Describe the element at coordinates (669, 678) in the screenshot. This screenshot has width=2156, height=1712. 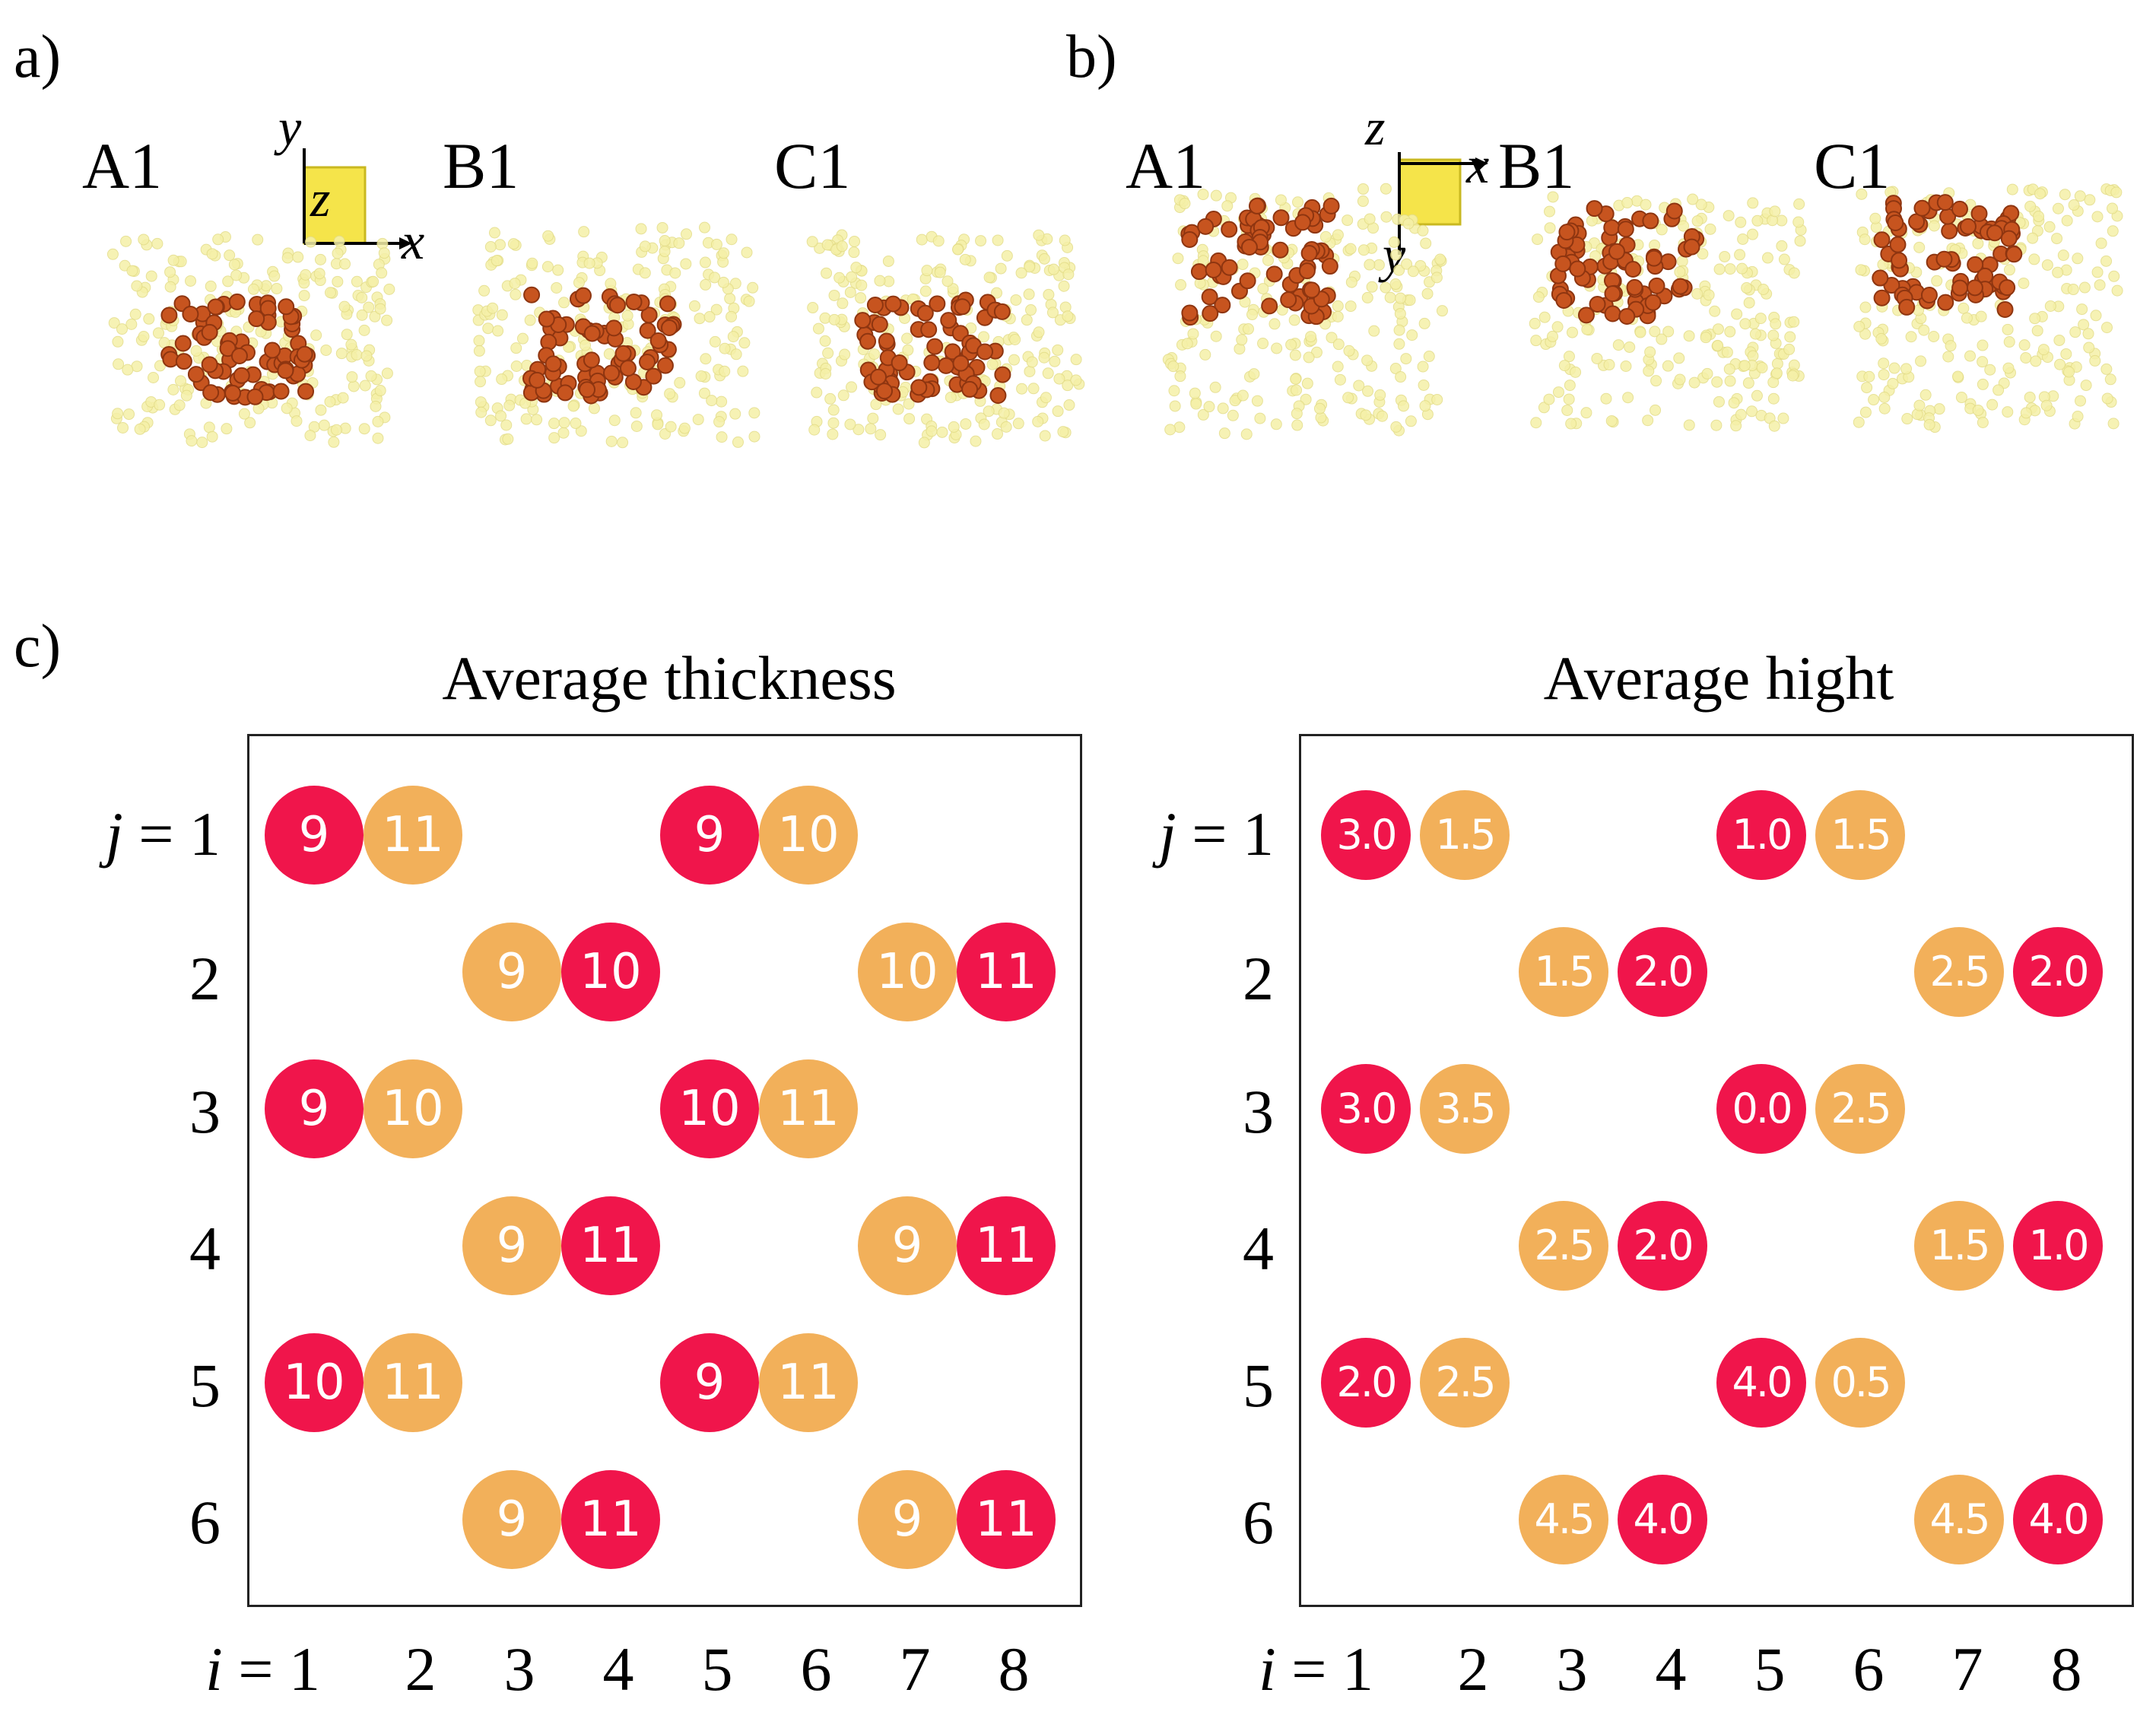
I see `thickness-title: Average thickness` at that location.